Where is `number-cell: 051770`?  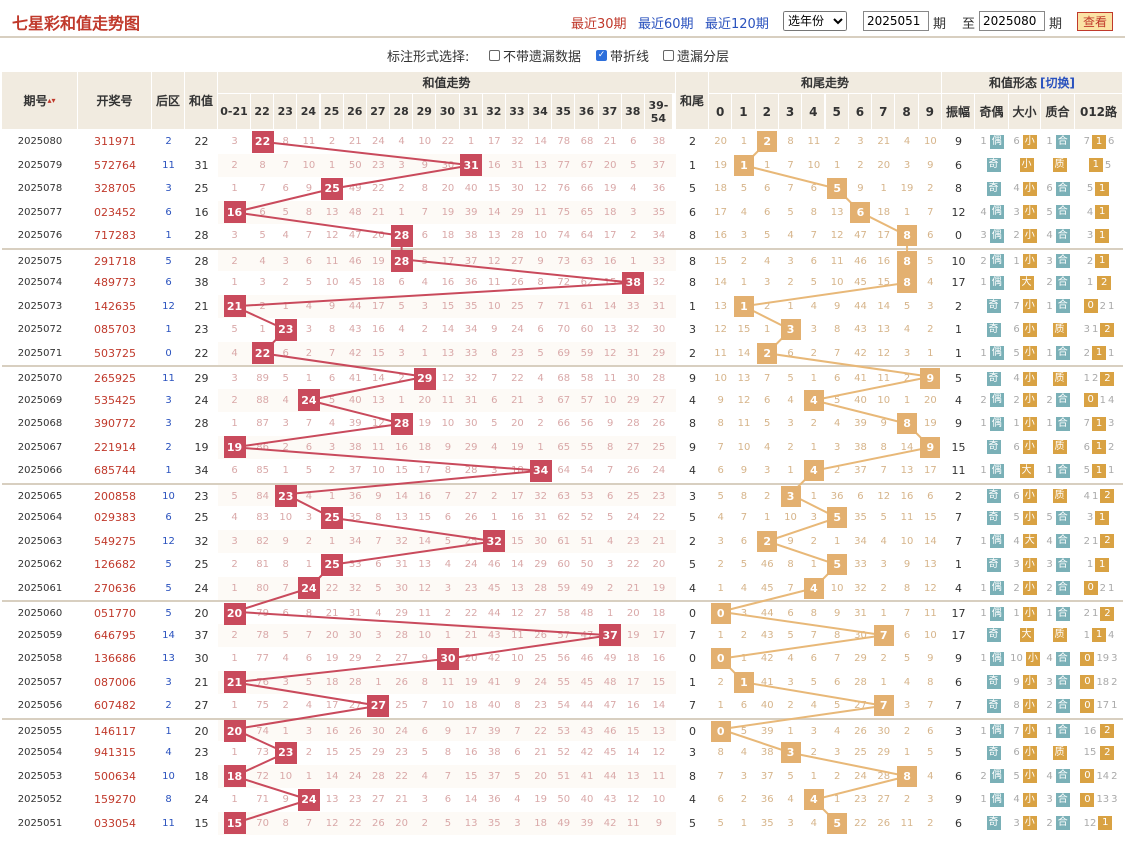 number-cell: 051770 is located at coordinates (115, 614).